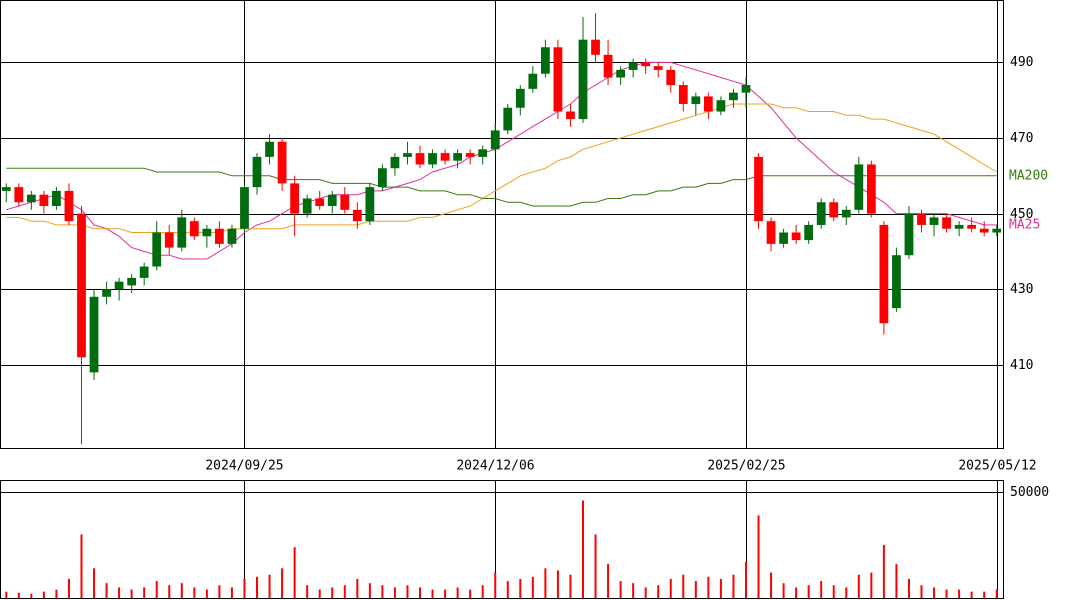 The height and width of the screenshot is (600, 1065). What do you see at coordinates (1021, 214) in the screenshot?
I see `y-tick-label: 450` at bounding box center [1021, 214].